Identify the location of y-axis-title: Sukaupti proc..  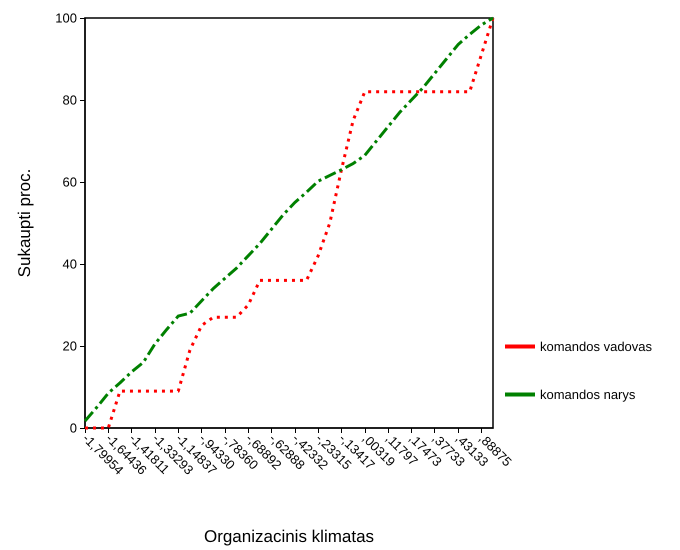
(24, 223).